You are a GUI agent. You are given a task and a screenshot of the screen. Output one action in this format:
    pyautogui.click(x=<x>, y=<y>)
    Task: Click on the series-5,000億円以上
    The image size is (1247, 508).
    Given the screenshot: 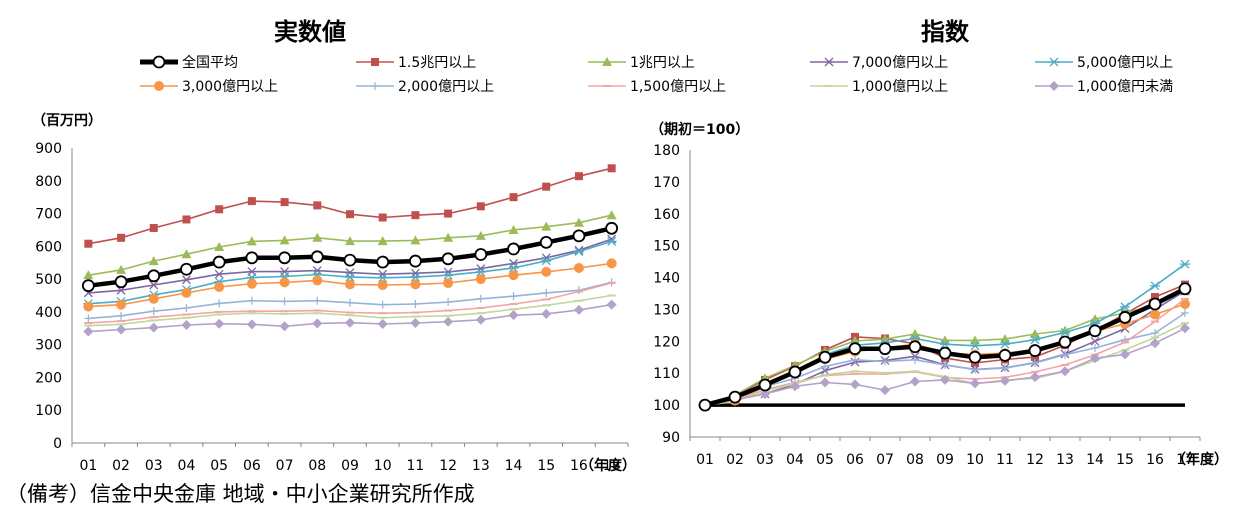 What is the action you would take?
    pyautogui.click(x=350, y=272)
    